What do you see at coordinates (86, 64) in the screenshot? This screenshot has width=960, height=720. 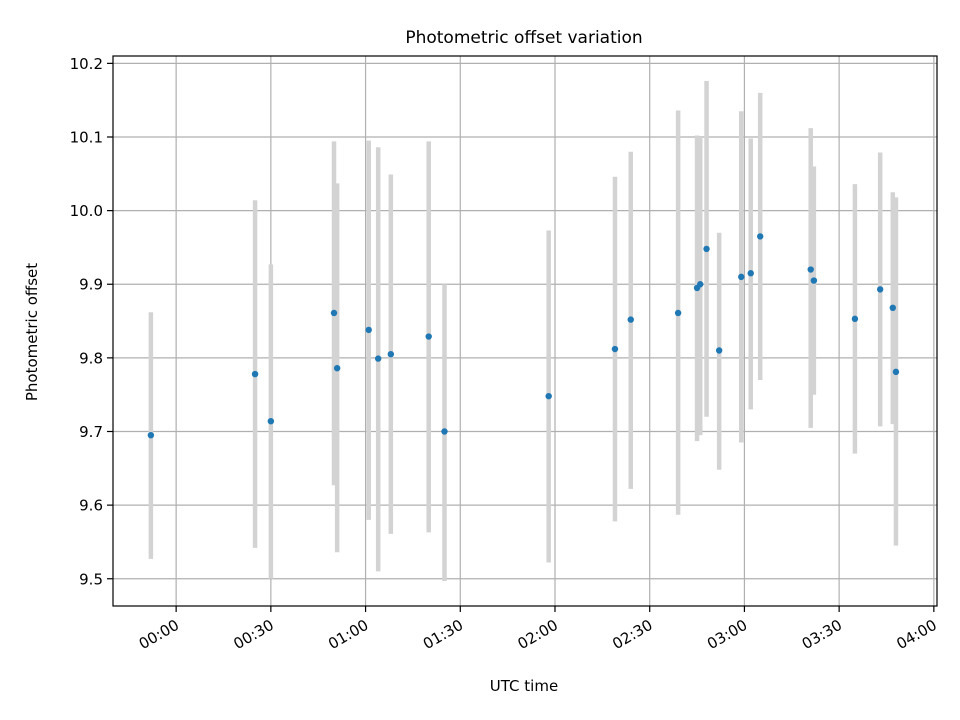 I see `y-tick-label: 10.2` at bounding box center [86, 64].